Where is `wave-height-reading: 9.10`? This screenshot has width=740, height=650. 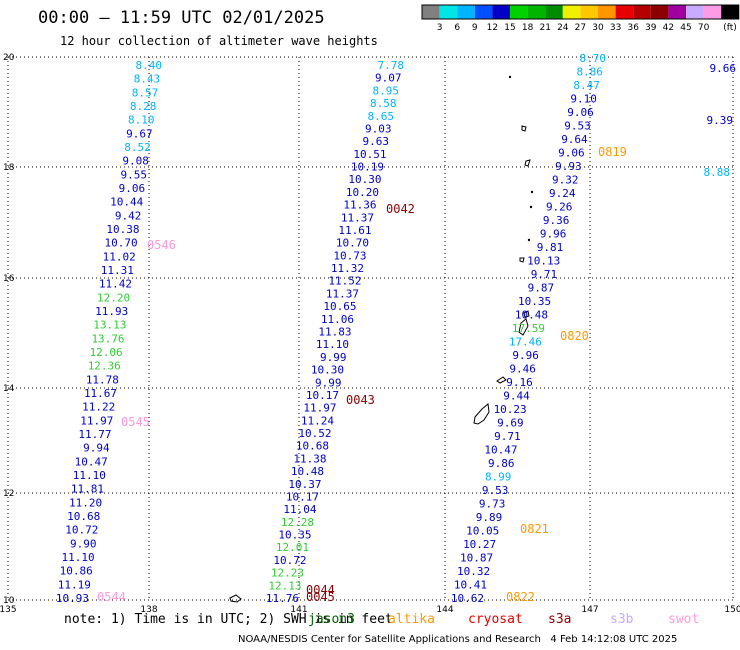
wave-height-reading: 9.10 is located at coordinates (583, 99).